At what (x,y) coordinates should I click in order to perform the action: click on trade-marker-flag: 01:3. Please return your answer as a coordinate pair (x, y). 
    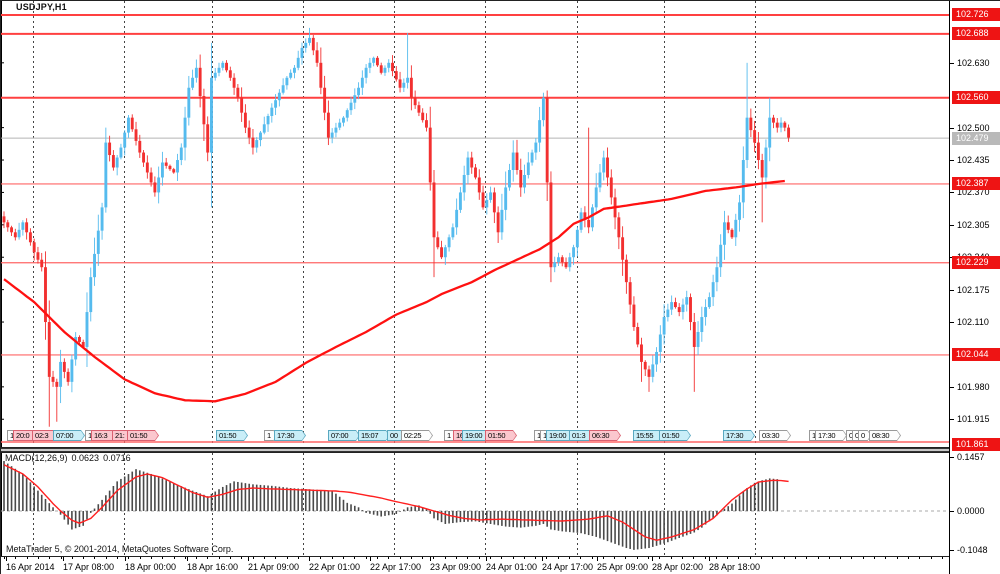
    Looking at the image, I should click on (582, 435).